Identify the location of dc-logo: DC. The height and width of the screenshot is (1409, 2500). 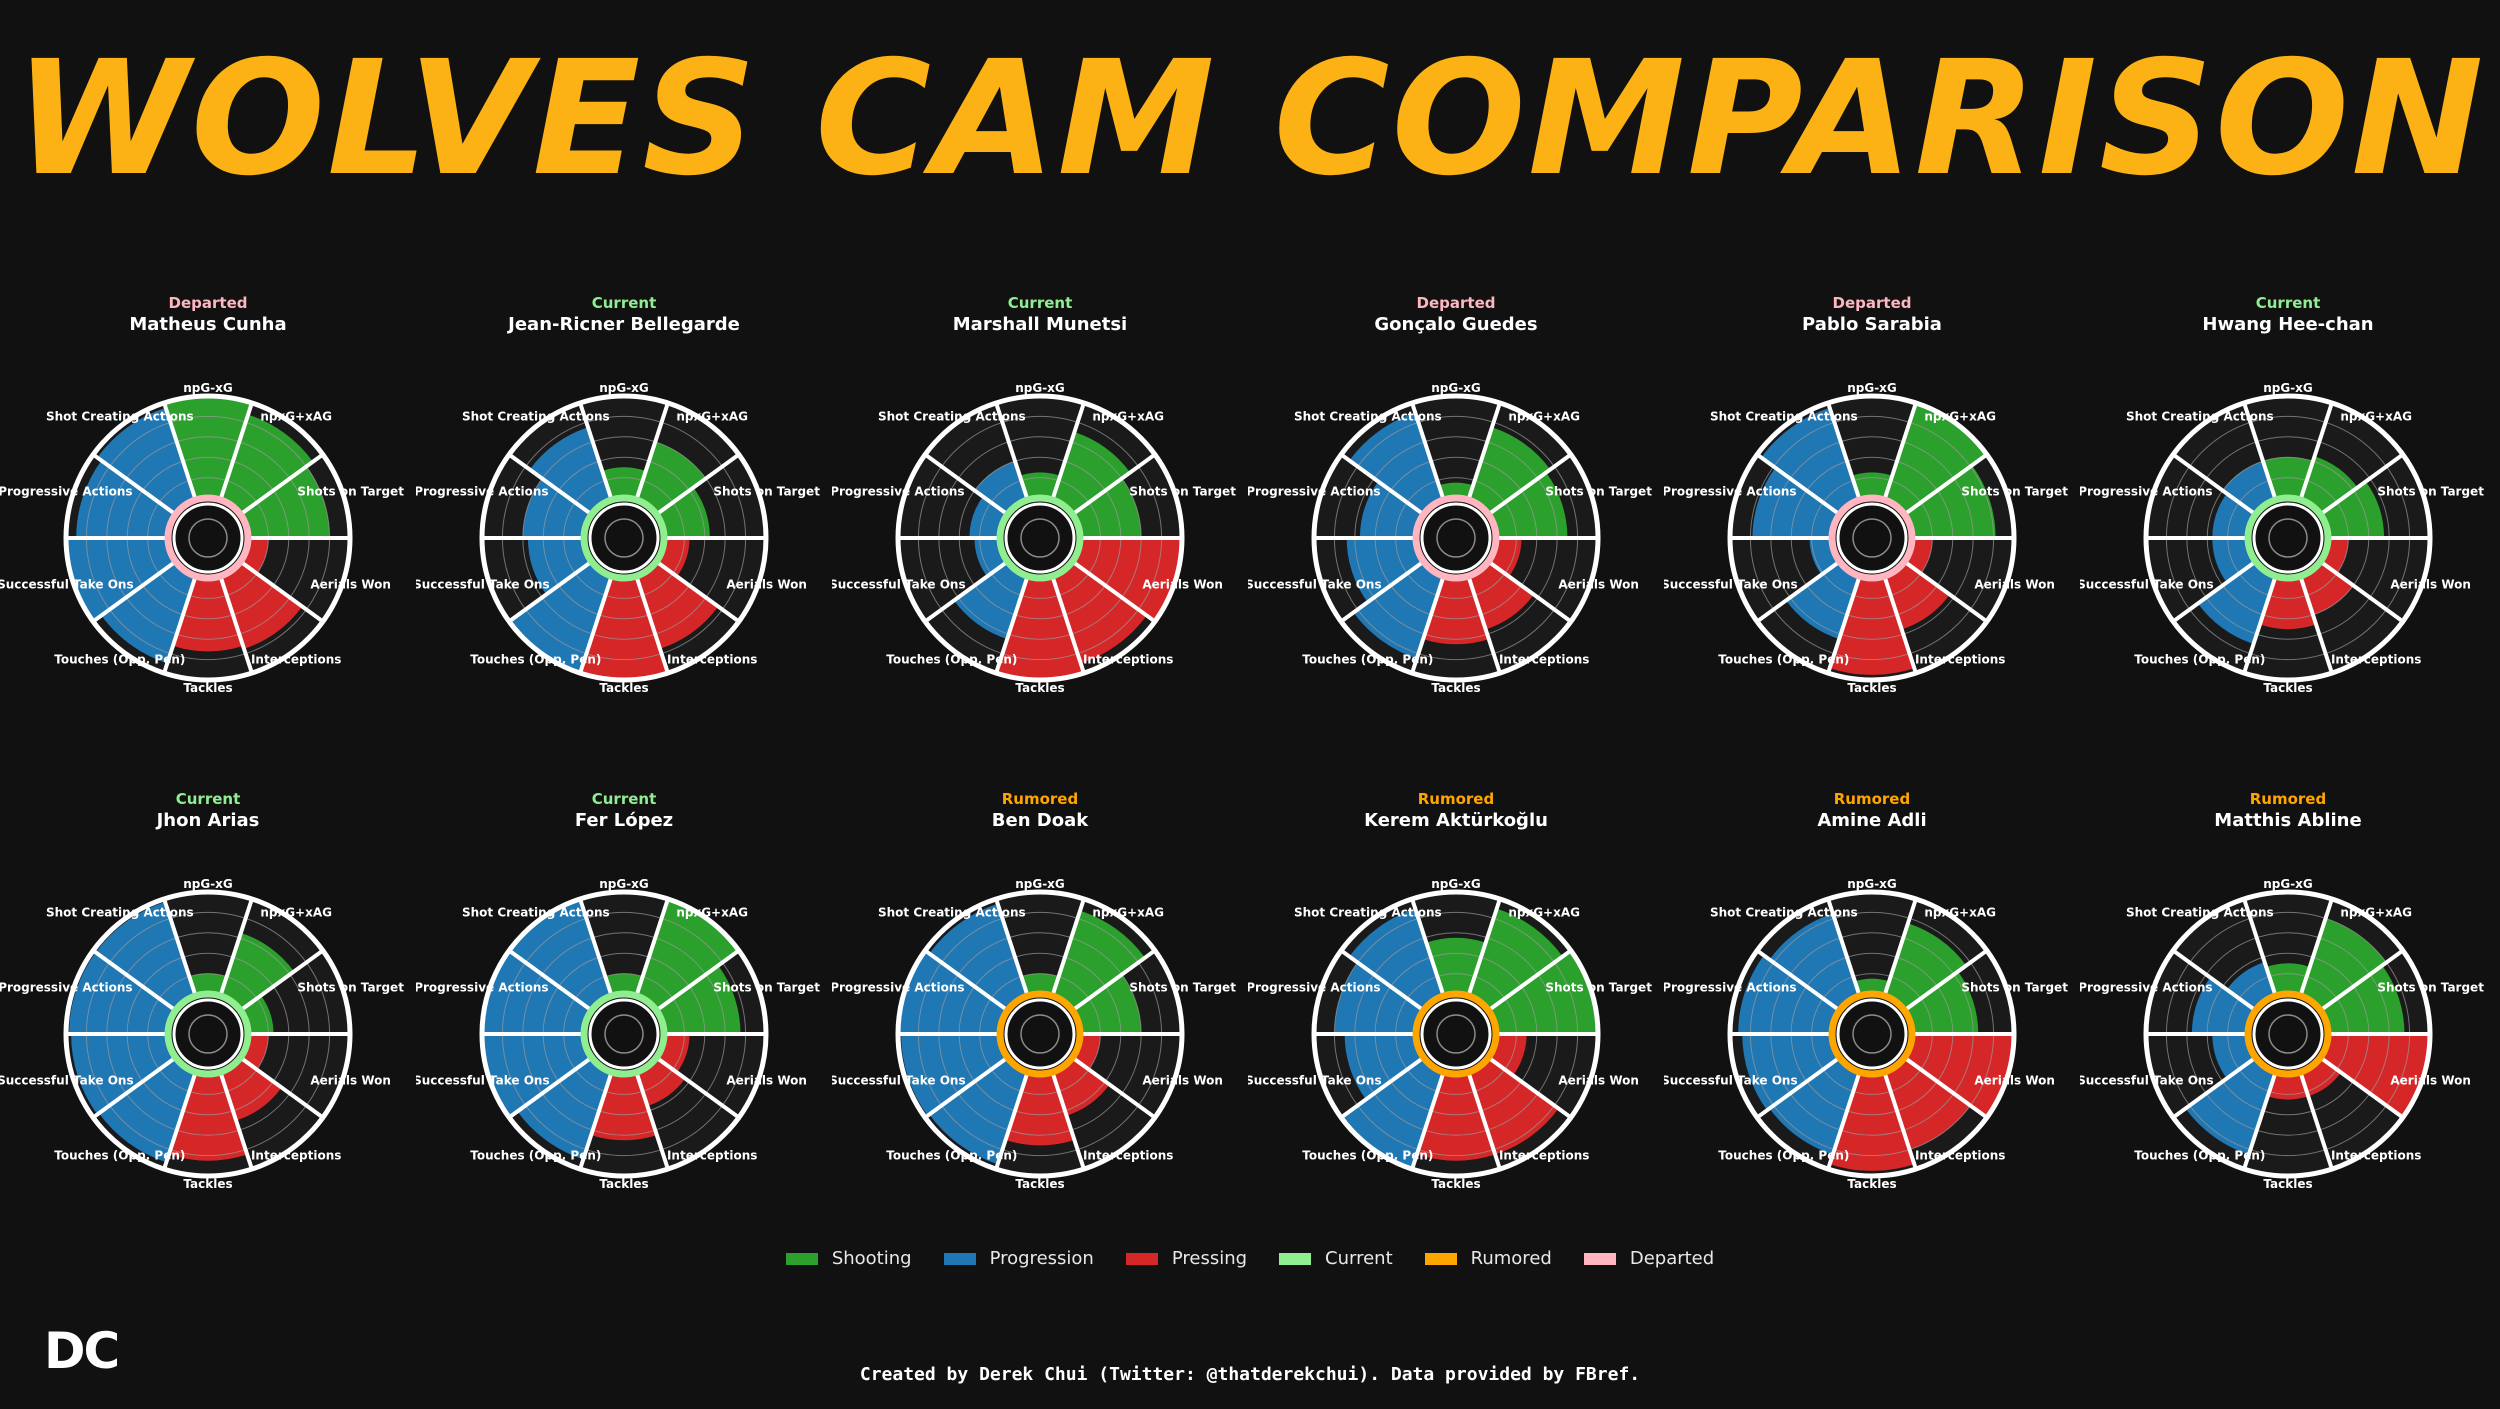
(82, 1351).